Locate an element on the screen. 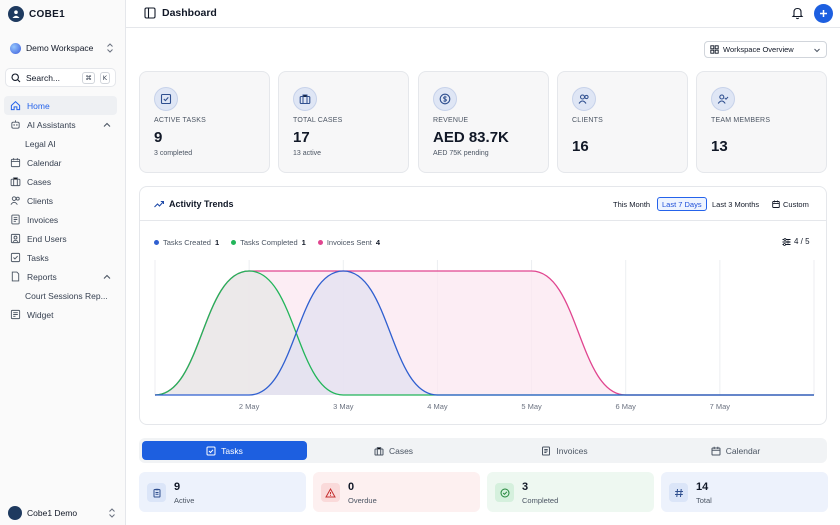 This screenshot has width=840, height=525. sidebar-item-label: Reports is located at coordinates (42, 276).